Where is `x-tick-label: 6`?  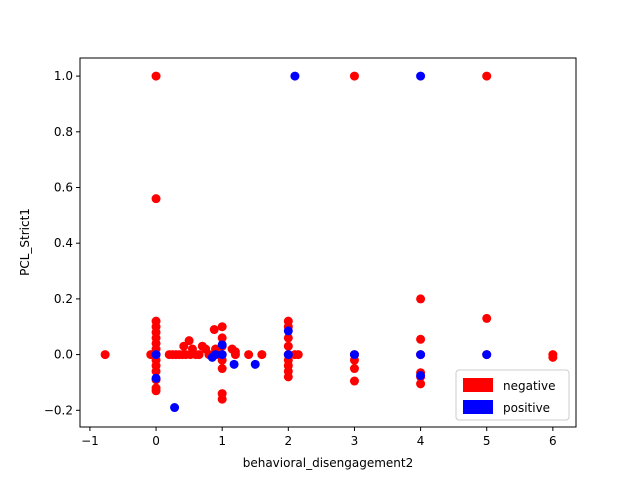 x-tick-label: 6 is located at coordinates (553, 441).